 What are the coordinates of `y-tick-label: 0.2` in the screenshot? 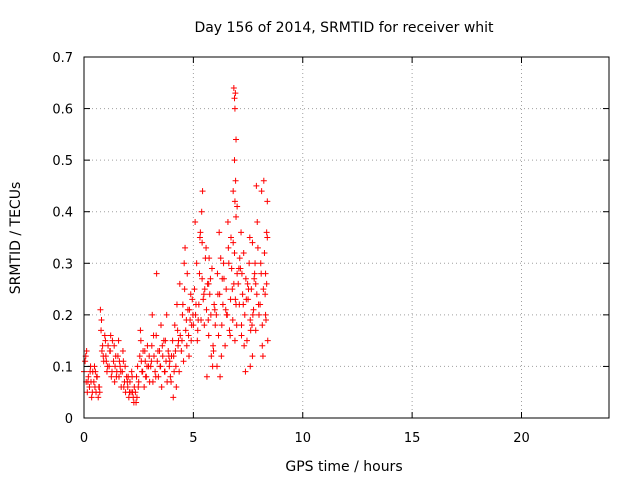 It's located at (62, 316).